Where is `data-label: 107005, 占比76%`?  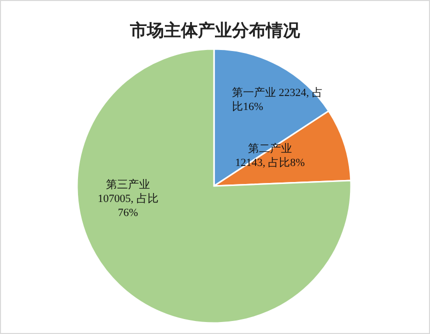
data-label: 107005, 占比76% is located at coordinates (128, 205).